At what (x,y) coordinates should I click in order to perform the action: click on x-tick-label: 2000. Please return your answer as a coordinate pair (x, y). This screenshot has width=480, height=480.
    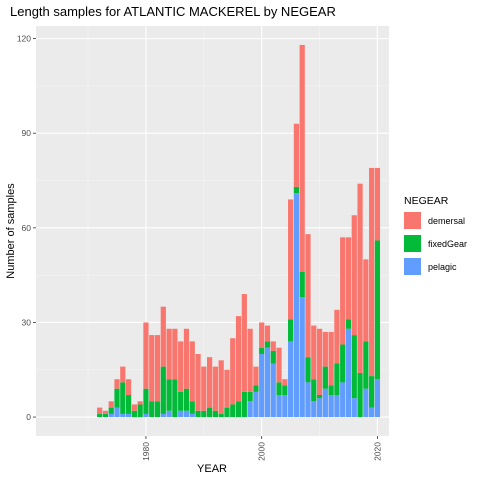
    Looking at the image, I should click on (262, 451).